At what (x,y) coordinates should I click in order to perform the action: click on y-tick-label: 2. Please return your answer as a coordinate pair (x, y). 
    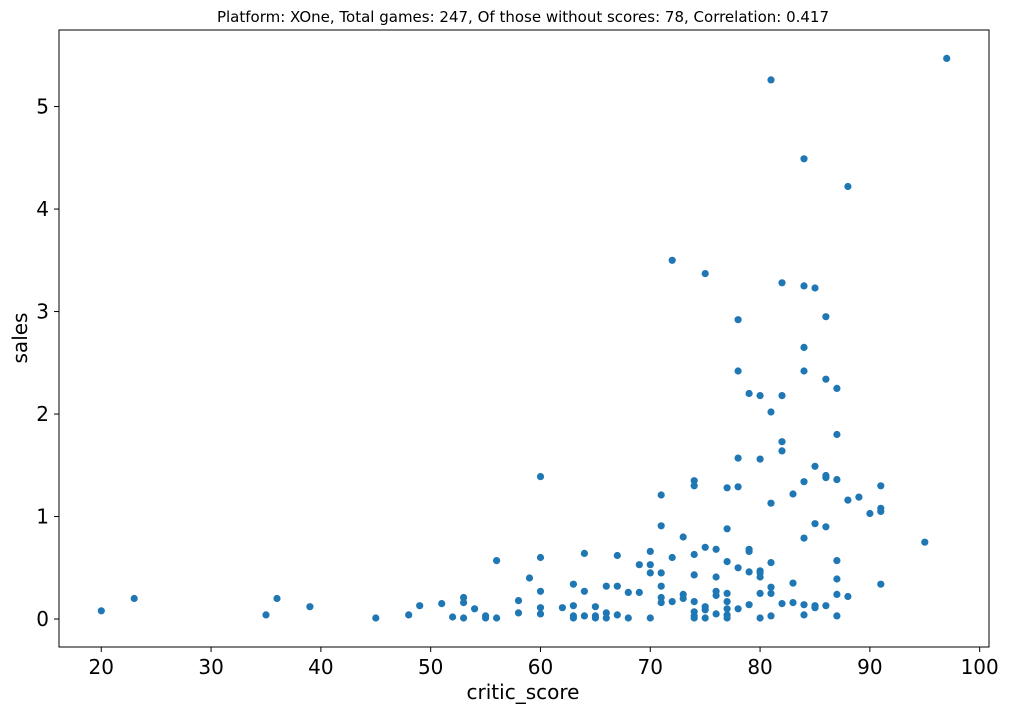
    Looking at the image, I should click on (42, 414).